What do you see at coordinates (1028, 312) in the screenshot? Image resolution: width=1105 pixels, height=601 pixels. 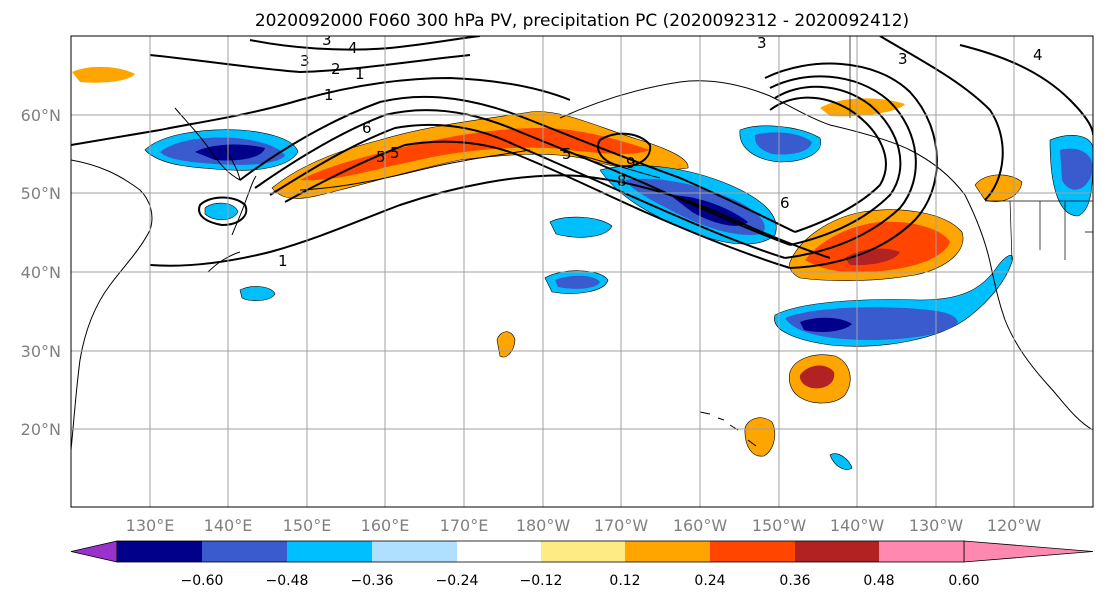 I see `coast-north-america` at bounding box center [1028, 312].